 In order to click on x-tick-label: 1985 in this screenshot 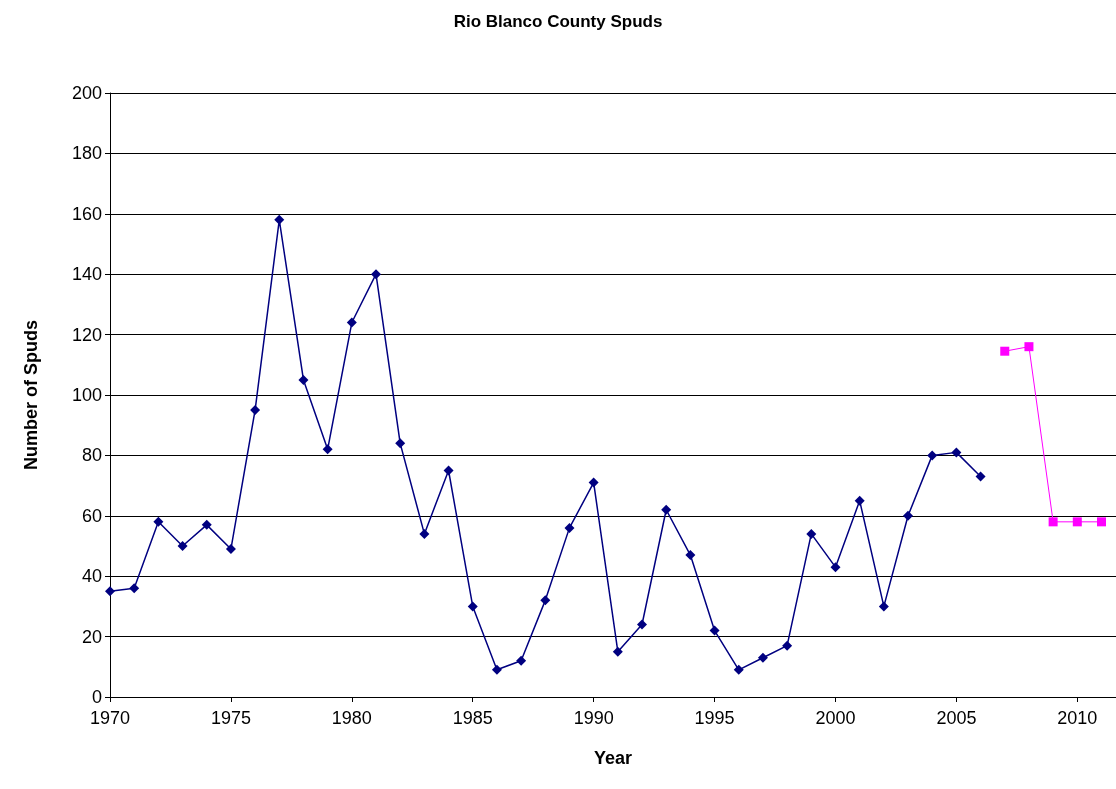, I will do `click(472, 718)`.